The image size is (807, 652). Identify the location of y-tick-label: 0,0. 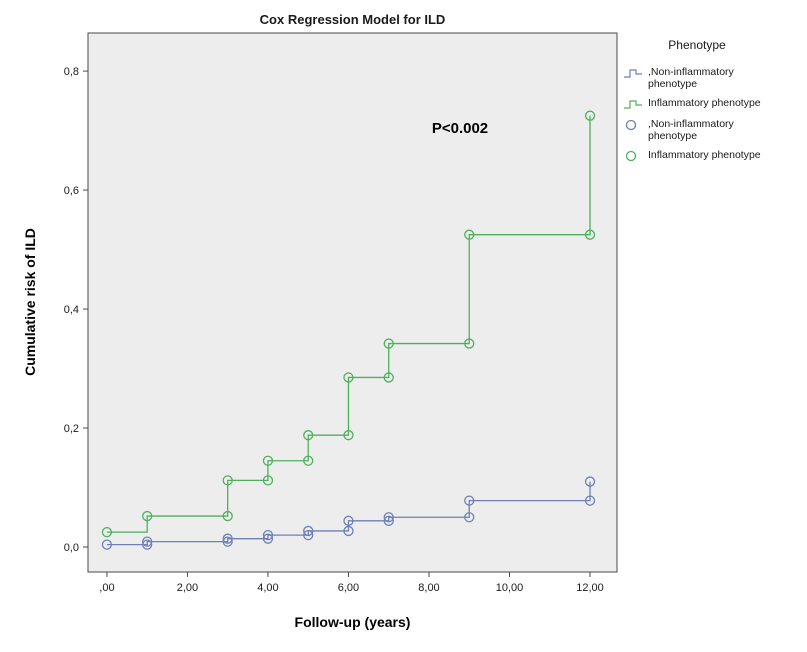
(71, 548).